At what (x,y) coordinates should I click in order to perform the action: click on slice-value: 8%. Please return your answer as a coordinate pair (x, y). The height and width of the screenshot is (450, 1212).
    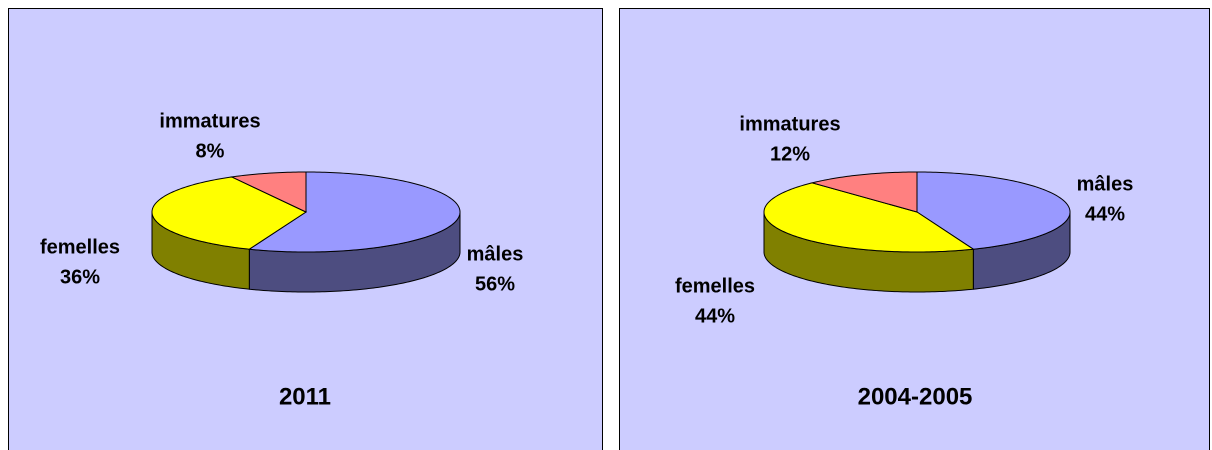
    Looking at the image, I should click on (210, 151).